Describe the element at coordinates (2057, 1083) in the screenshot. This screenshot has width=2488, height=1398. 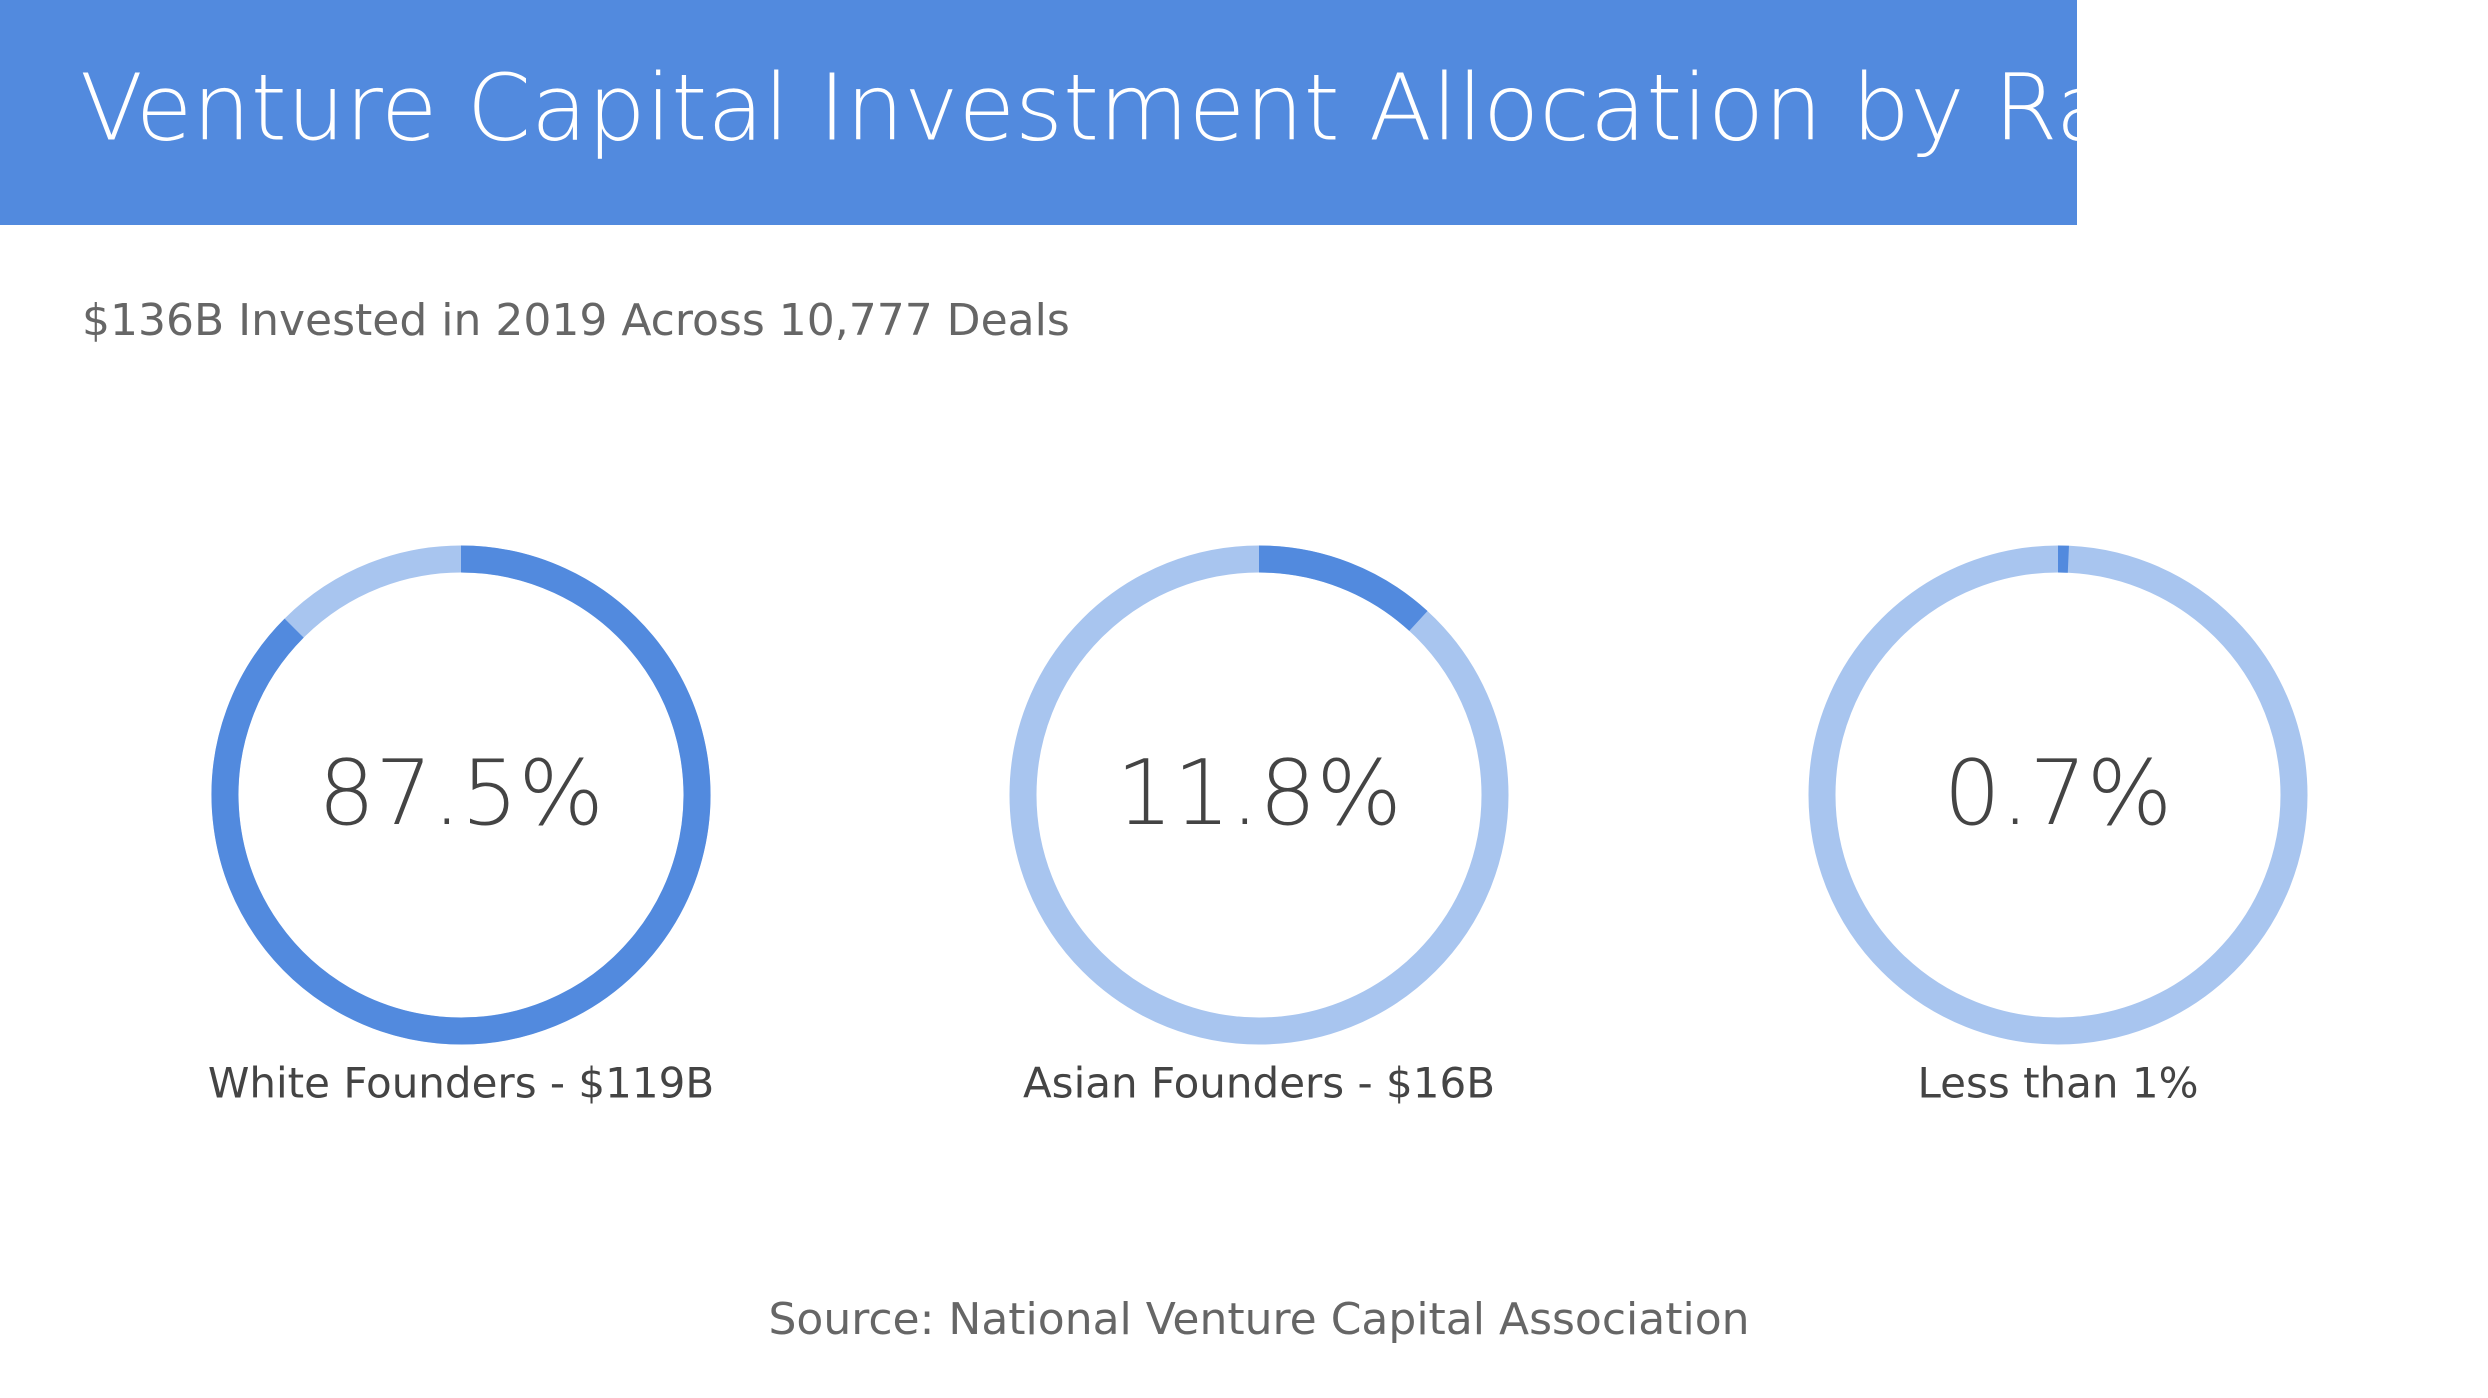
I see `donut-label: Less than 1%` at that location.